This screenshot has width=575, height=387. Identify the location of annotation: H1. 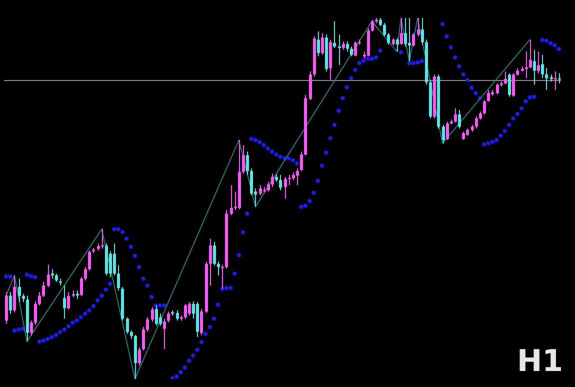
(540, 361).